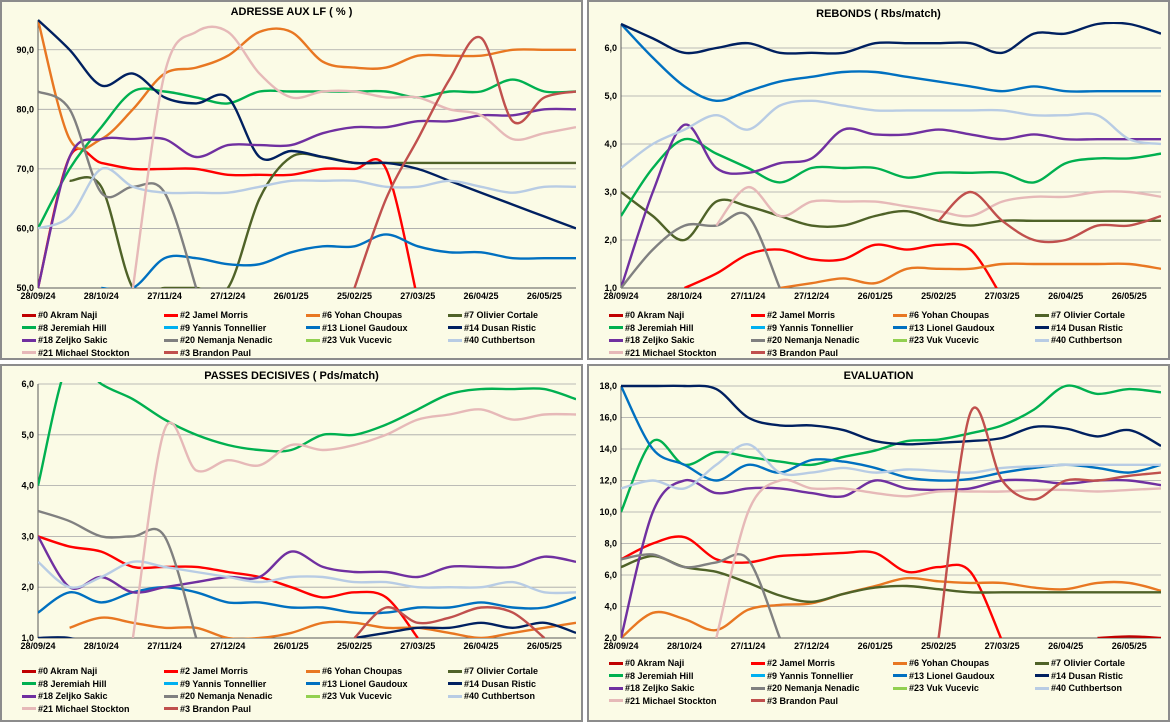 The height and width of the screenshot is (722, 1170). What do you see at coordinates (291, 646) in the screenshot?
I see `x-tick-label: 26/01/25` at bounding box center [291, 646].